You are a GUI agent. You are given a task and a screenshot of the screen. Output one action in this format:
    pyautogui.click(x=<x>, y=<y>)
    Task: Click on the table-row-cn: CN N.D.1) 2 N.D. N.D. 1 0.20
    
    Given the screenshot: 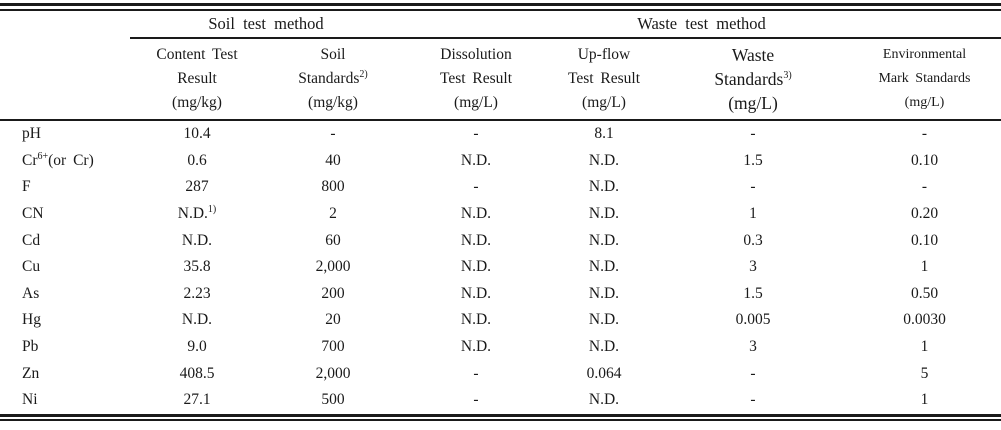 What is the action you would take?
    pyautogui.click(x=500, y=214)
    